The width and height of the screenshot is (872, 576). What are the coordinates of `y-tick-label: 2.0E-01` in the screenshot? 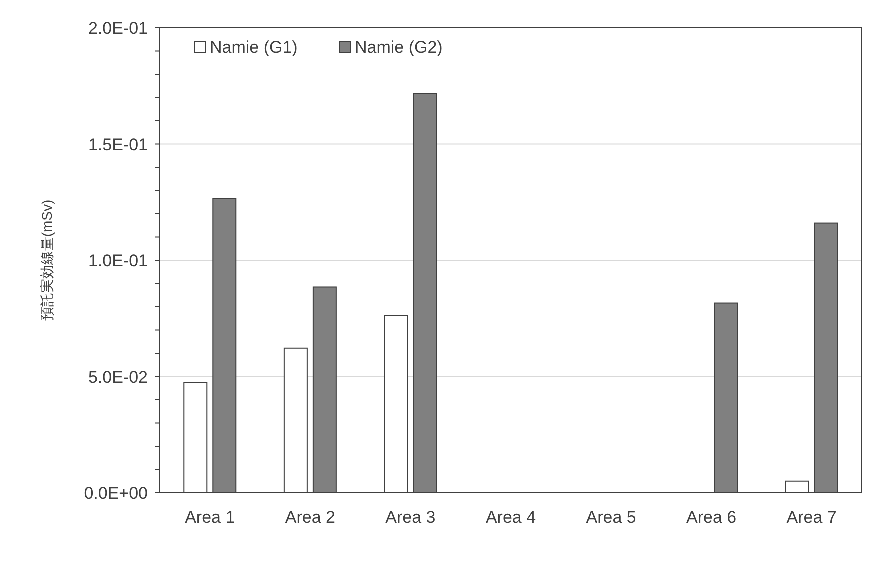 It's located at (118, 28).